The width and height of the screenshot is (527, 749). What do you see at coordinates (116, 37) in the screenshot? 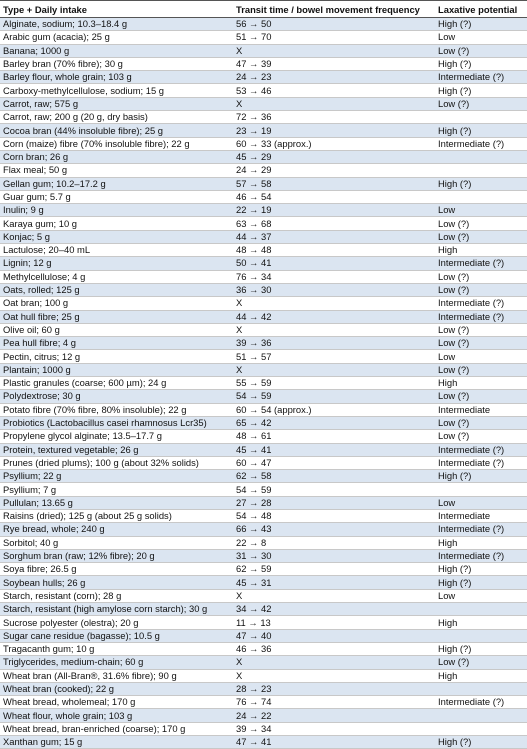
I see `cell-type: Arabic gum (acacia); 25 g` at bounding box center [116, 37].